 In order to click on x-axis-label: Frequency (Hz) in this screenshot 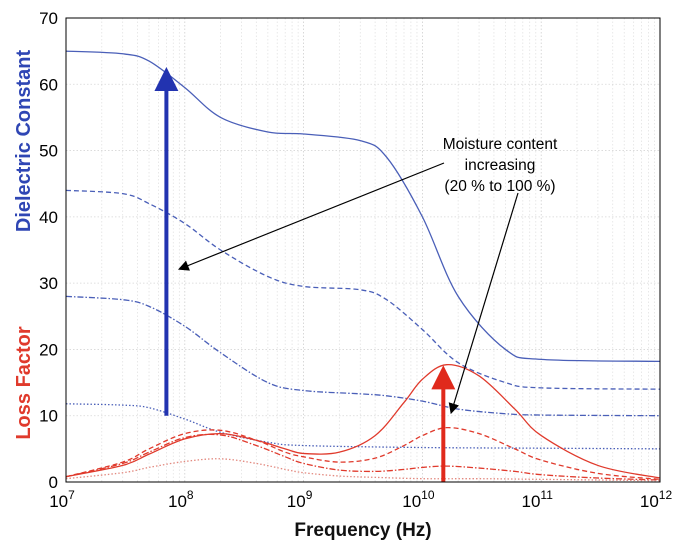, I will do `click(362, 530)`.